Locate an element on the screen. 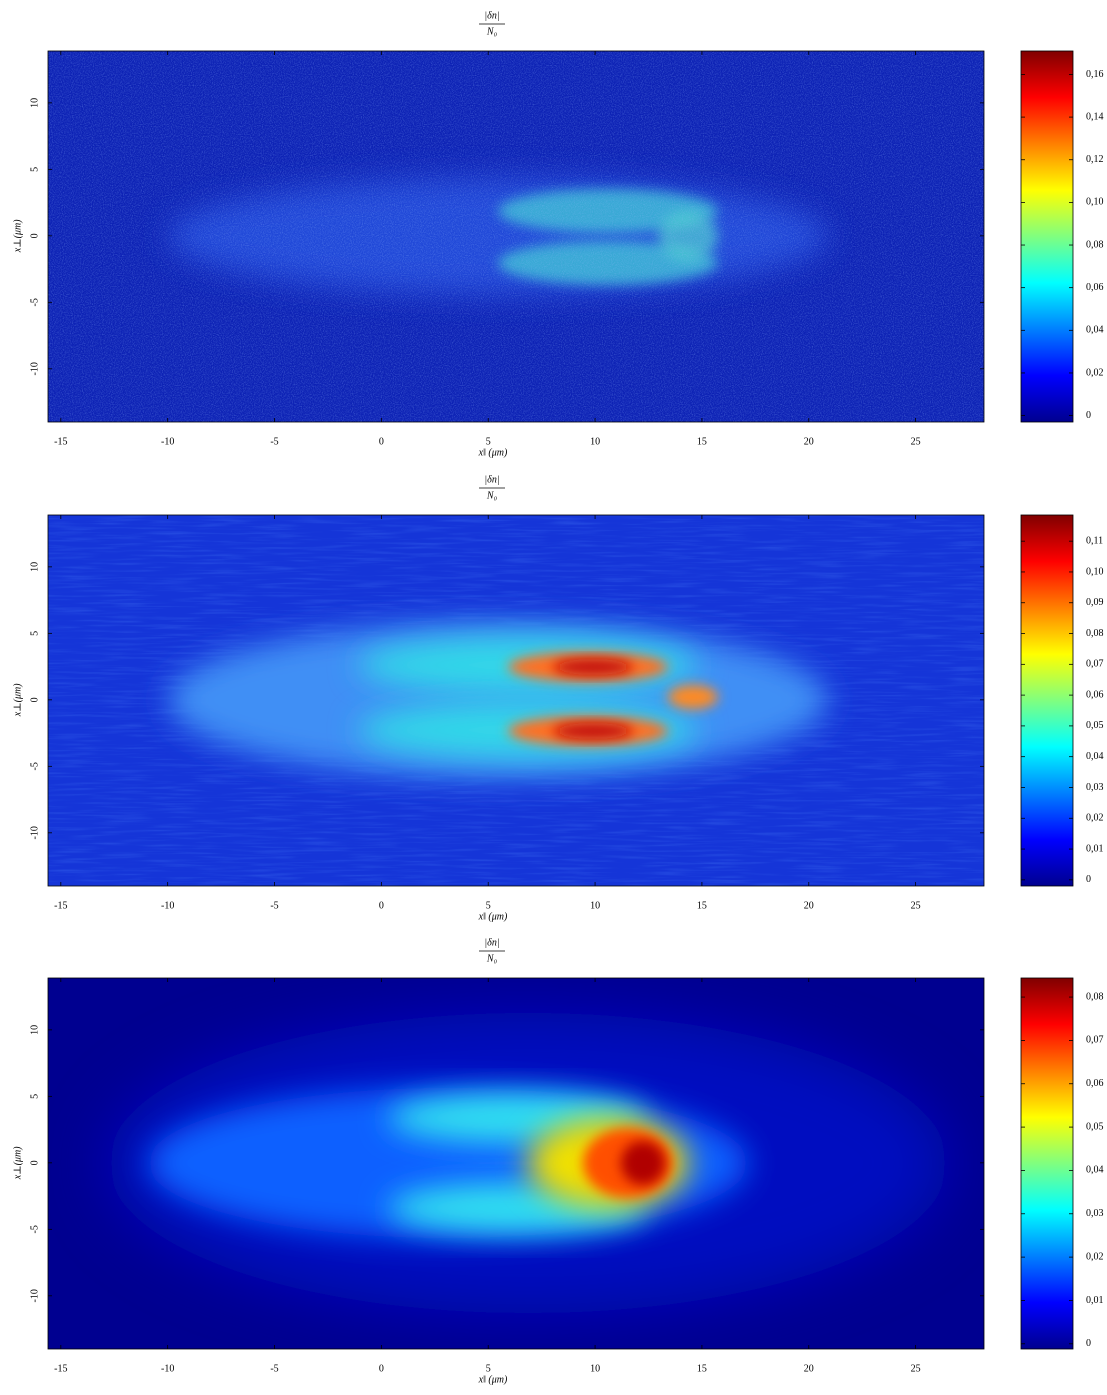  colorbar-tick-label: 0,12 is located at coordinates (1095, 159).